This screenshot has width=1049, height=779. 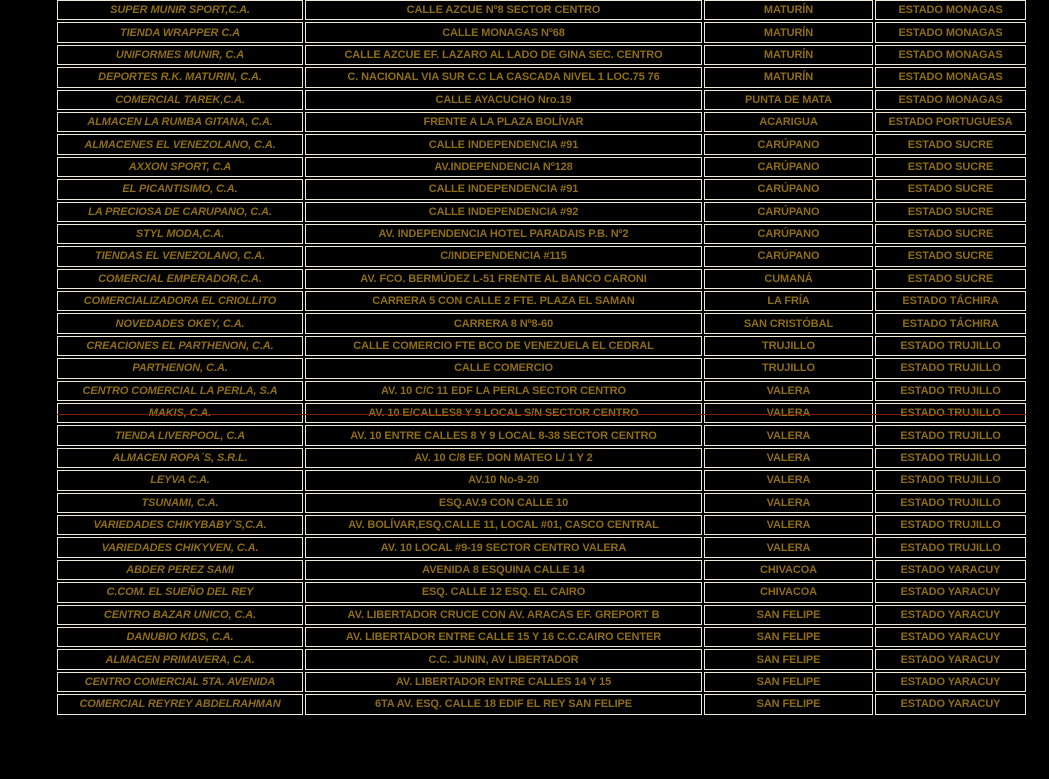 I want to click on address-cell: AV. 10 C/8 EF. DON MATEO L/ 1 Y 2, so click(x=503, y=458).